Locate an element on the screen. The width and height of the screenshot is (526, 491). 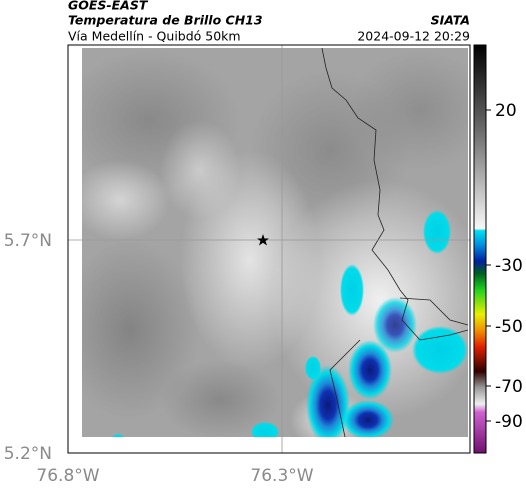
lon-label: 76.8°W is located at coordinates (67, 476).